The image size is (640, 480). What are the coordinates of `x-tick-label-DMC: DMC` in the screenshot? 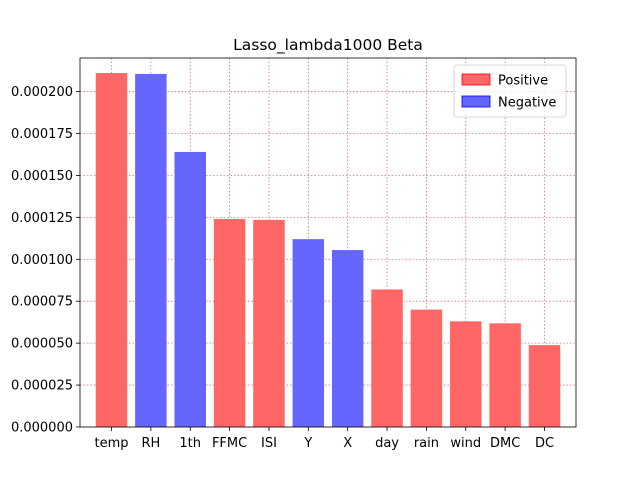 It's located at (505, 443).